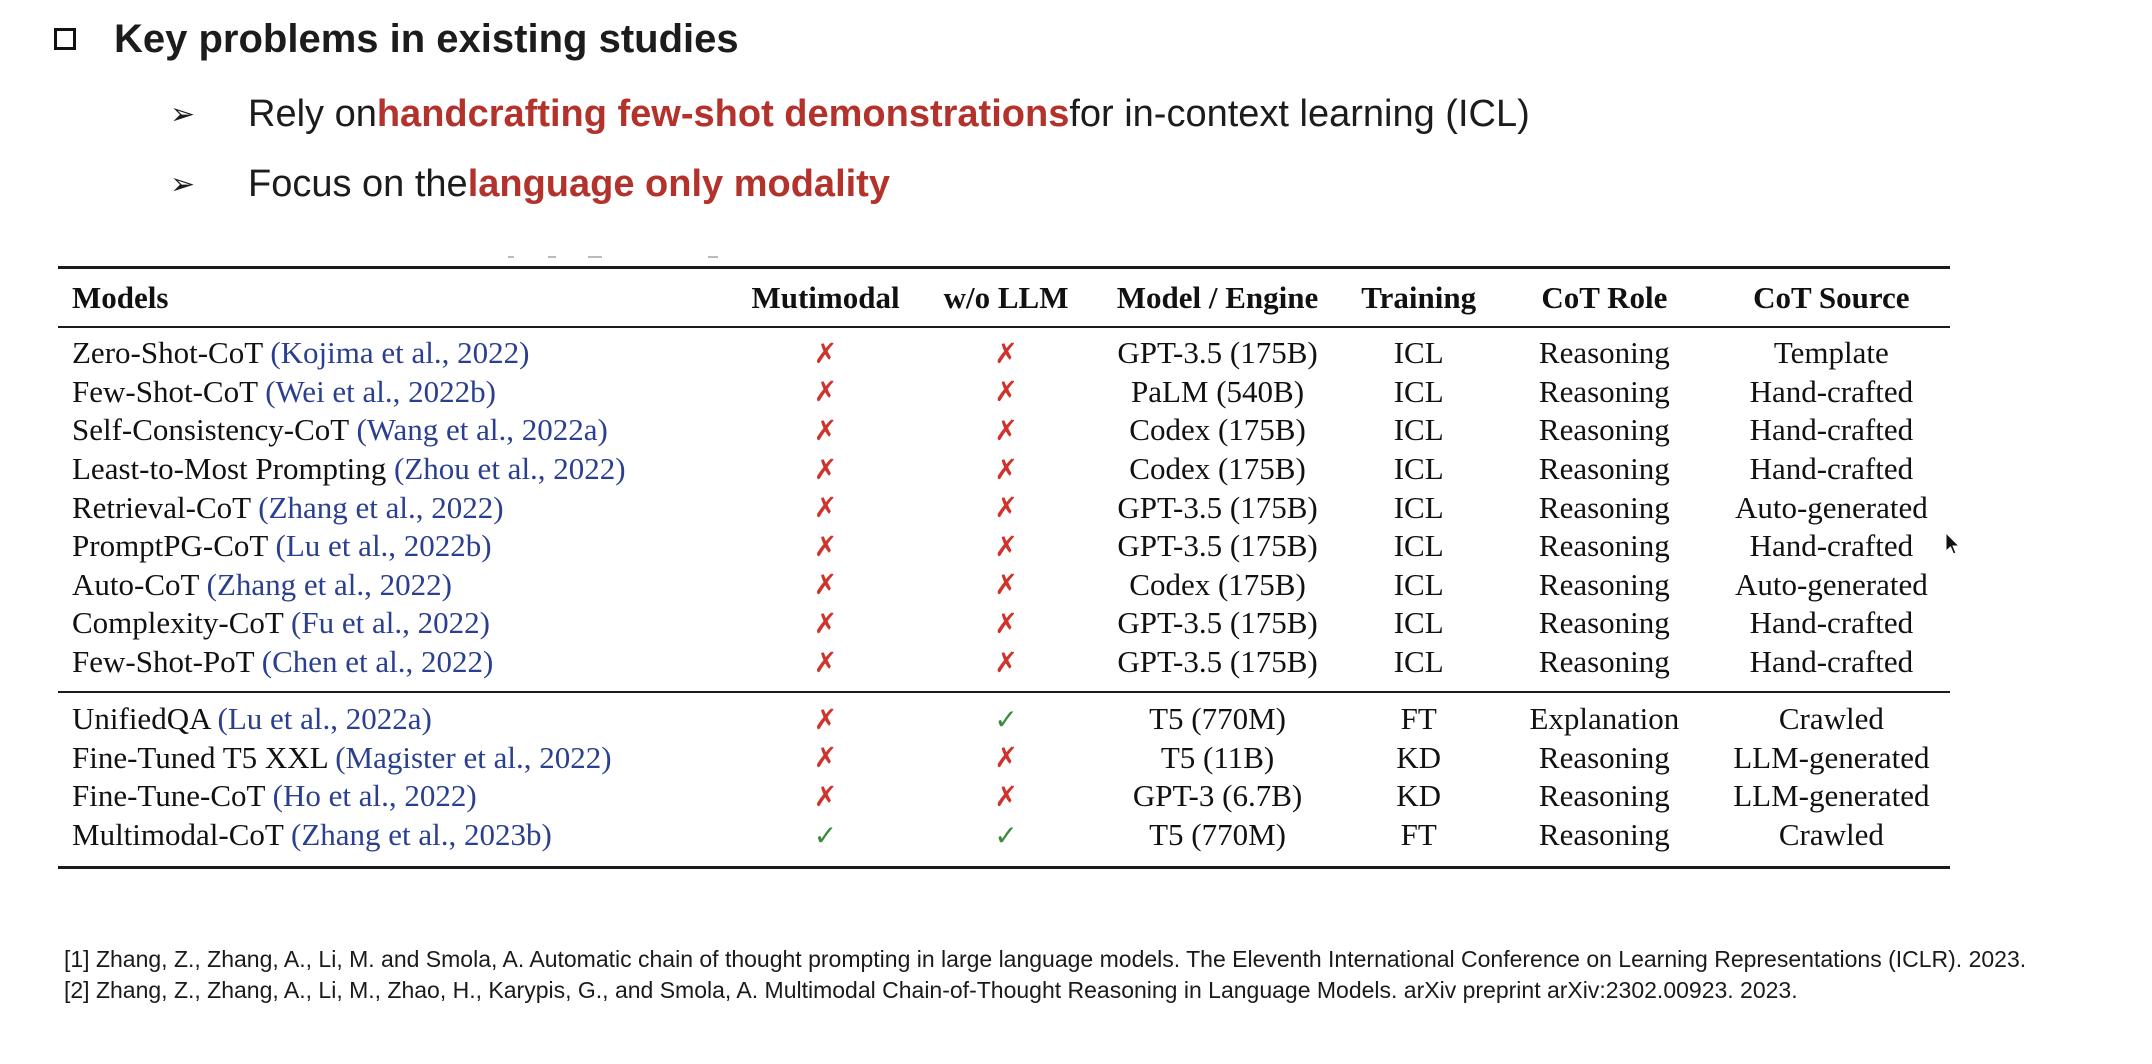 The image size is (2152, 1064). I want to click on model-name: Few-Shot-PoT, so click(167, 662).